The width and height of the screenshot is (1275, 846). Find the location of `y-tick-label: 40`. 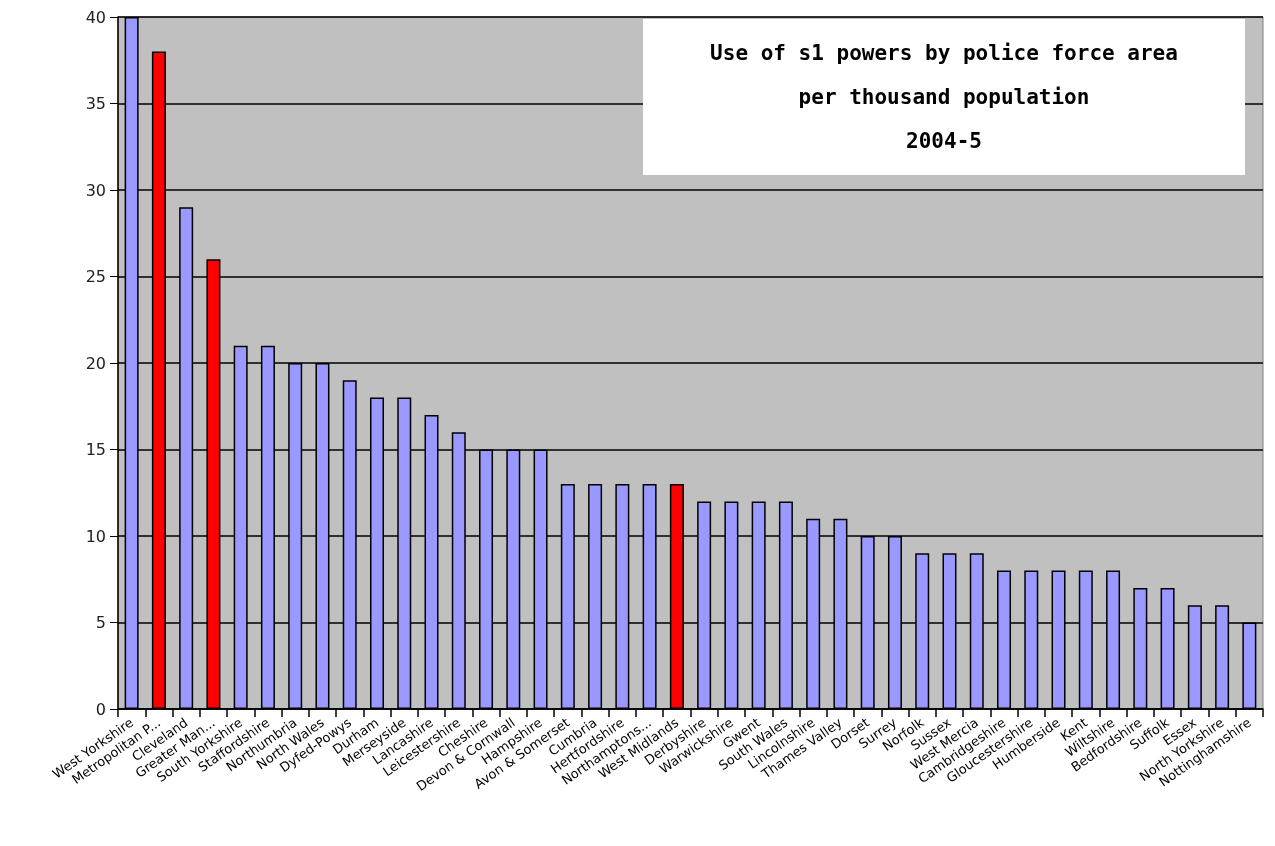

y-tick-label: 40 is located at coordinates (95, 17).